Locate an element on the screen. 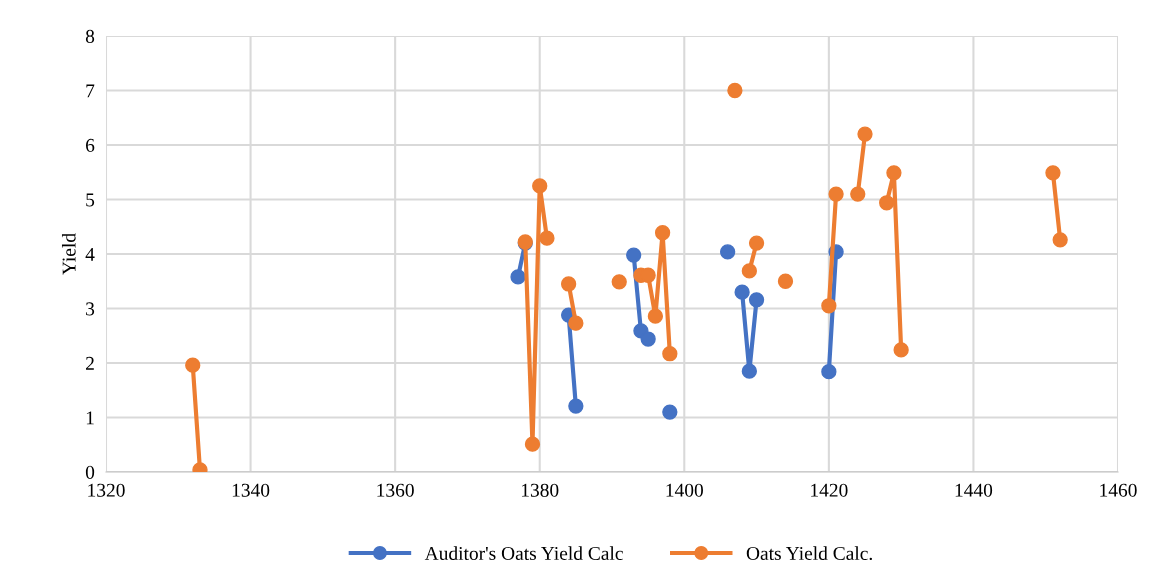 Image resolution: width=1166 pixels, height=578 pixels. y-tick-label: 8 is located at coordinates (90, 36).